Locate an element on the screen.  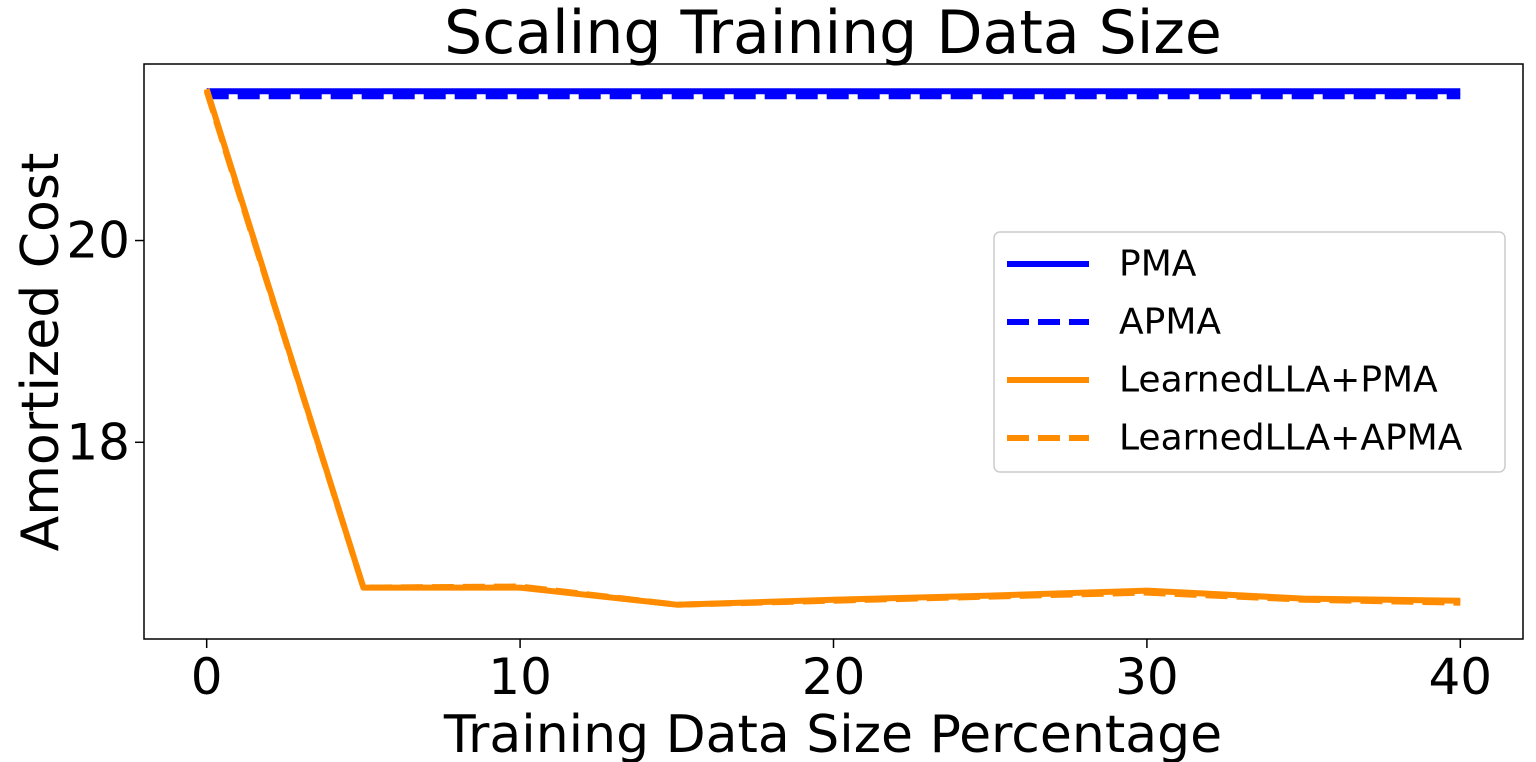
x-tick-label: 30 is located at coordinates (1147, 677).